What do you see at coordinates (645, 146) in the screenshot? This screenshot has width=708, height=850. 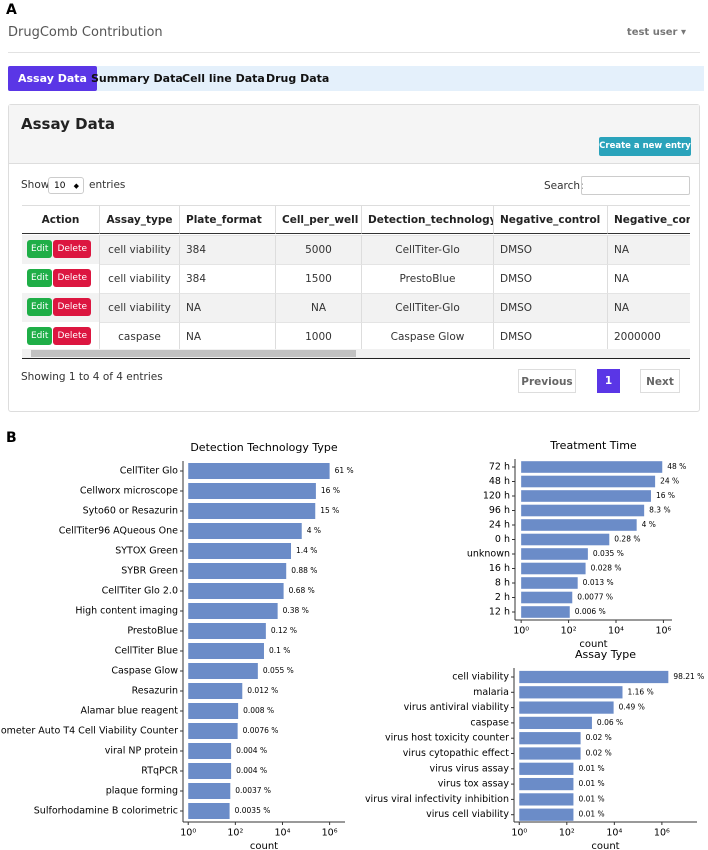 I see `create-button: Create a new entry` at bounding box center [645, 146].